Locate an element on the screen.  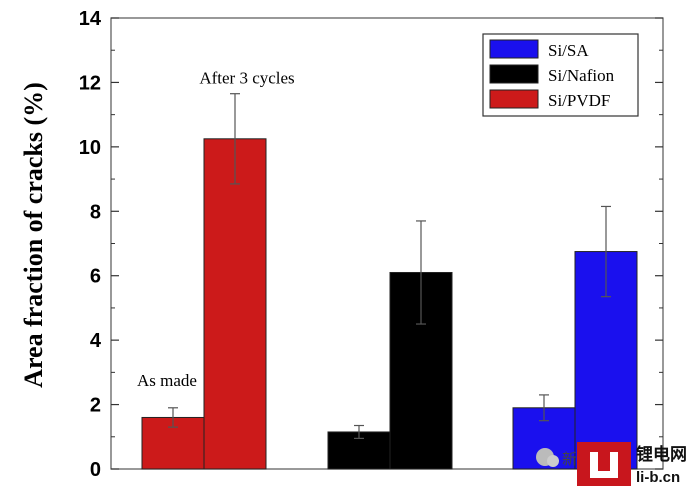
annotation: As made is located at coordinates (167, 380).